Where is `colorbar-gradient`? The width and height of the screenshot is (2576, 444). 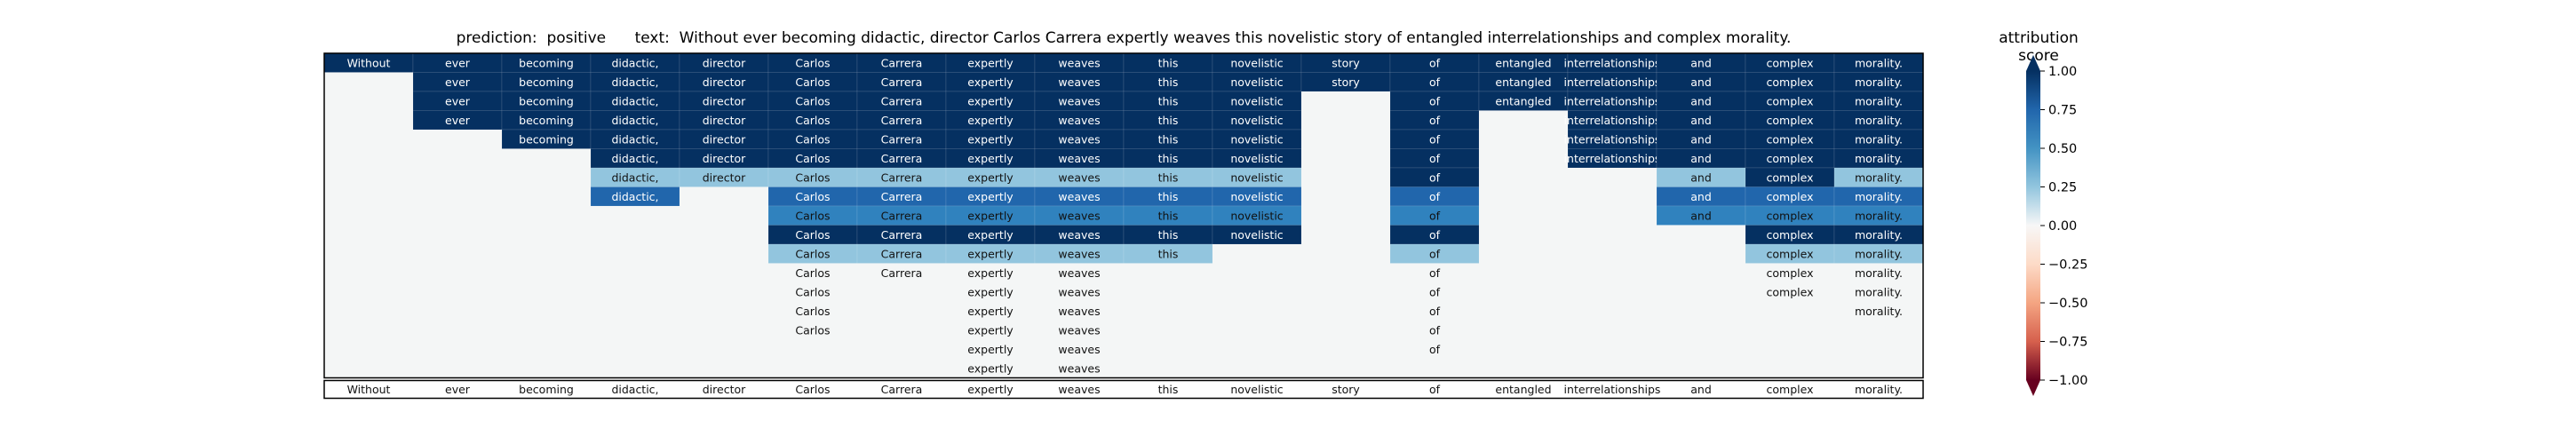
colorbar-gradient is located at coordinates (2033, 225).